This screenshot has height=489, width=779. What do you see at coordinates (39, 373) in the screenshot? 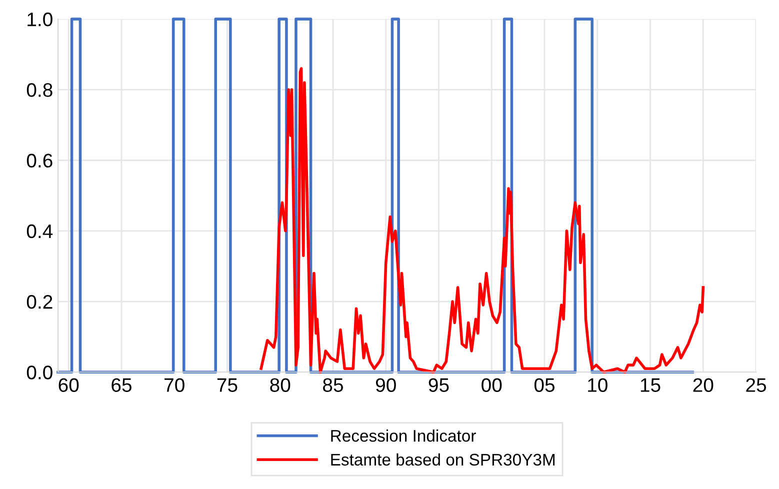
I see `y-tick-label: 0.0` at bounding box center [39, 373].